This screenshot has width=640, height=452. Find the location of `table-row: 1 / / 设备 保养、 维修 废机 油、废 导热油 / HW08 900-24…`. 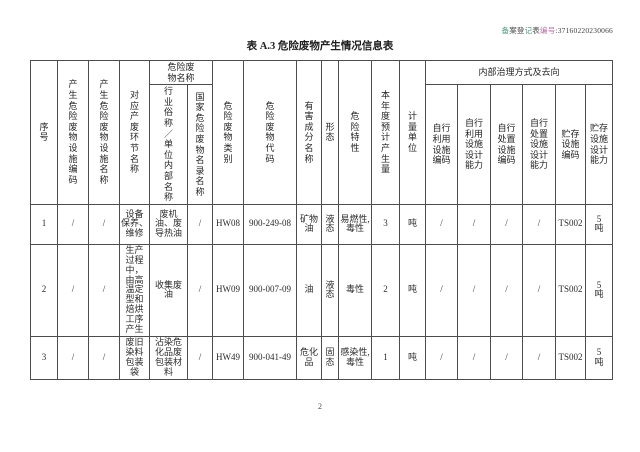

table-row: 1 / / 设备 保养、 维修 废机 油、废 导热油 / HW08 900-24… is located at coordinates (322, 224).